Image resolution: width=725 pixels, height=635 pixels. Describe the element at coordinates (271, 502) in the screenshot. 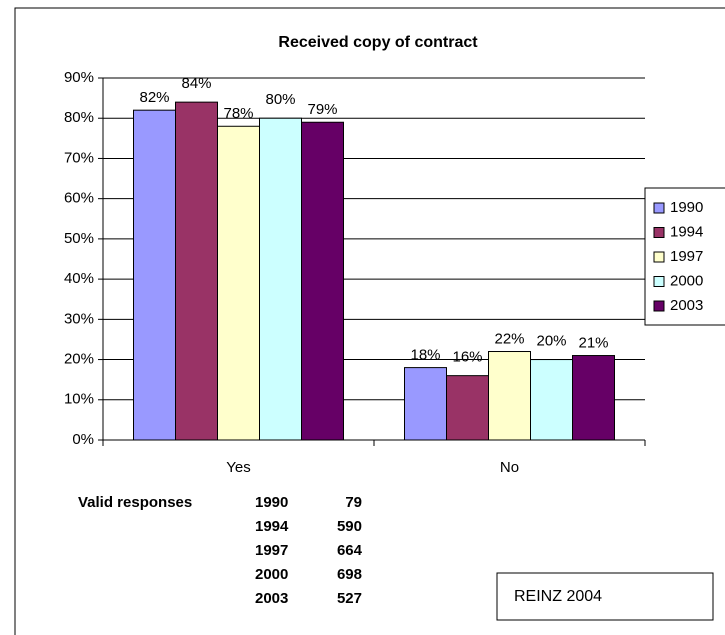

I see `response-year: 1990` at that location.